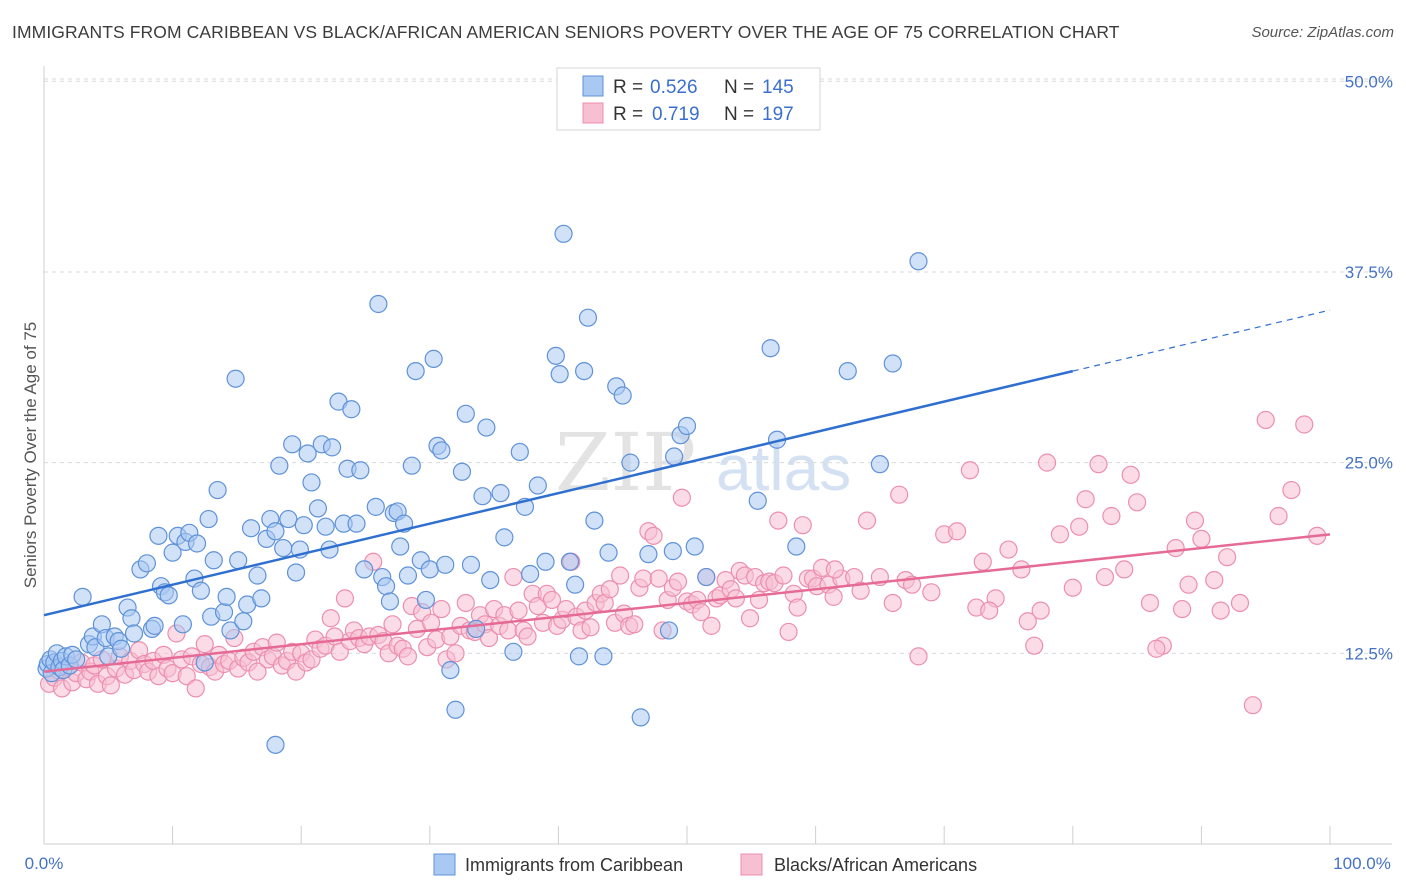 This screenshot has height=892, width=1406. What do you see at coordinates (1369, 367) in the screenshot?
I see `y-tick-labels: 12.5% 25.0% 37.5% 50.0%` at bounding box center [1369, 367].